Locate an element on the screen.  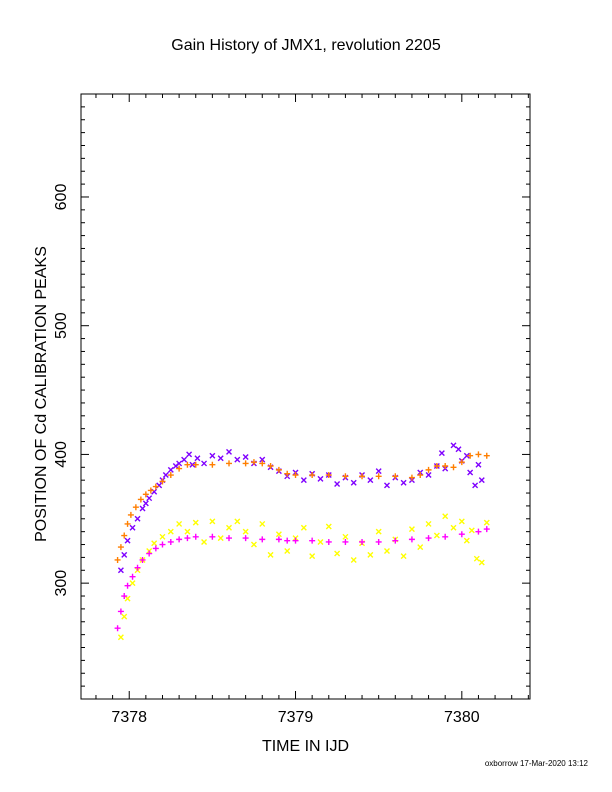
y-tick-label: 500 is located at coordinates (61, 325).